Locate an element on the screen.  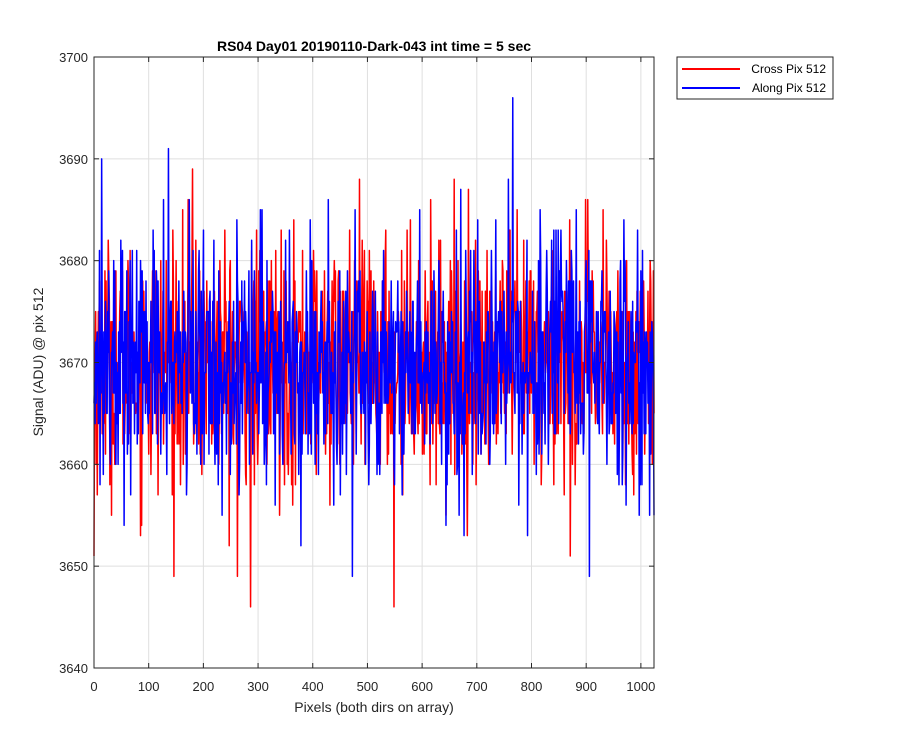
x-tick-label: 200 is located at coordinates (204, 686).